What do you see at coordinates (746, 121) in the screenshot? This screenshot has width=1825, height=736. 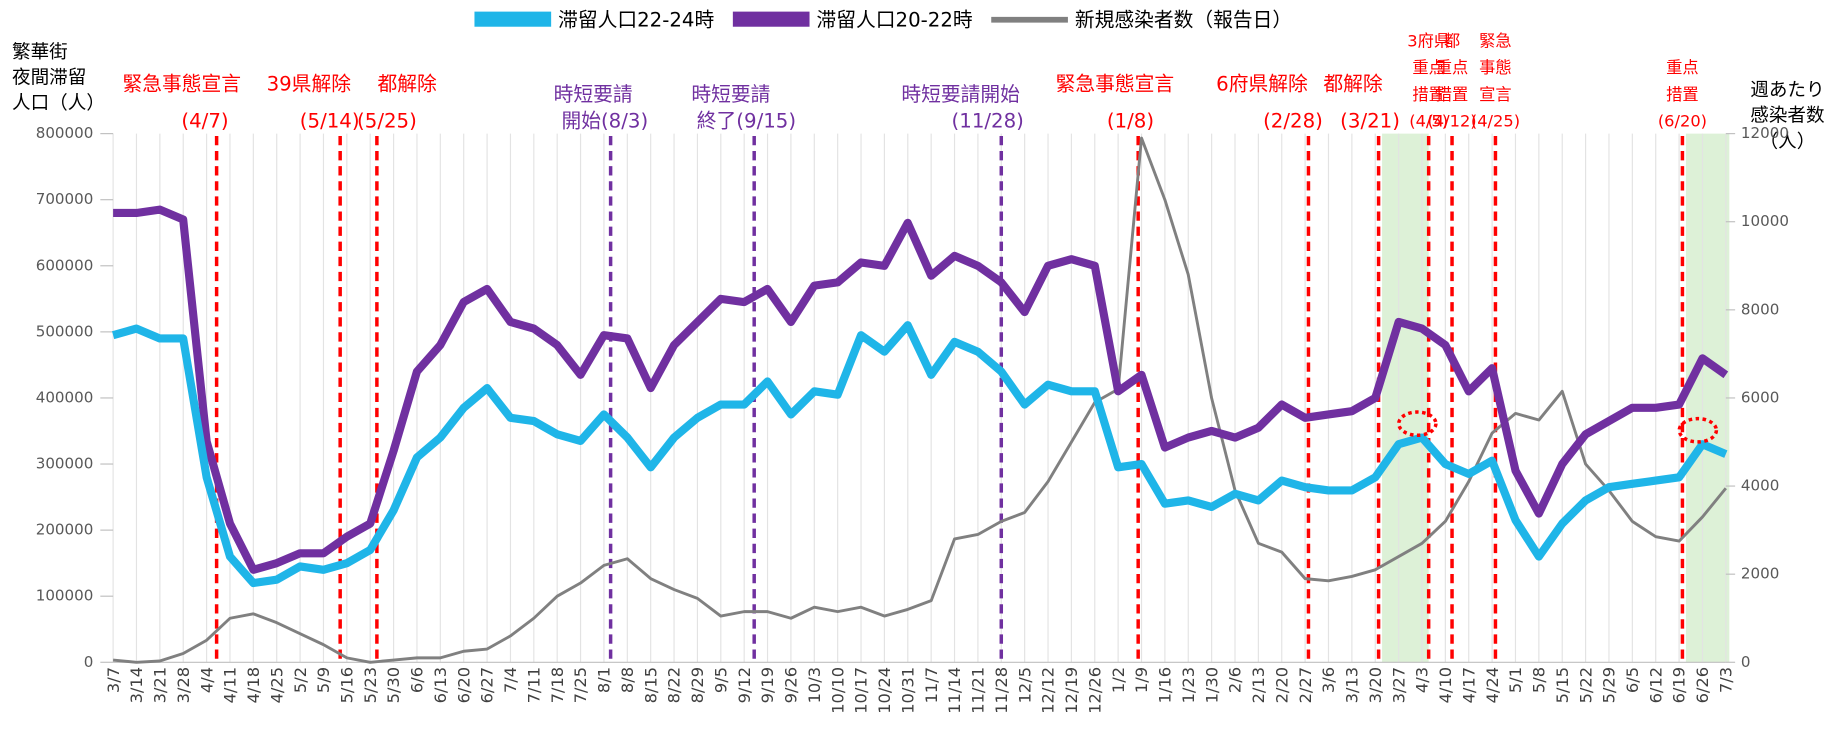 I see `event-label: 終了(9/15)` at bounding box center [746, 121].